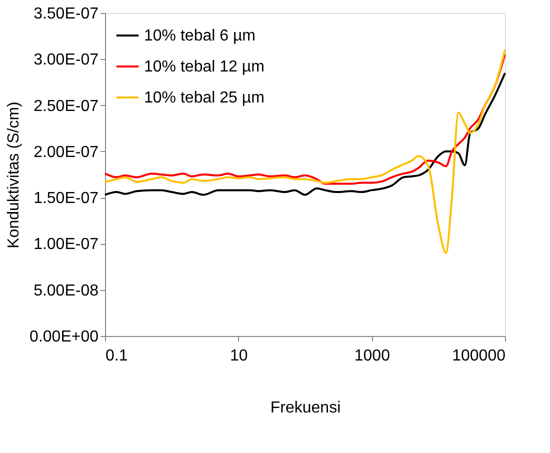 Image resolution: width=550 pixels, height=453 pixels. What do you see at coordinates (64, 337) in the screenshot?
I see `y-tick-label: 0.00E+00` at bounding box center [64, 337].